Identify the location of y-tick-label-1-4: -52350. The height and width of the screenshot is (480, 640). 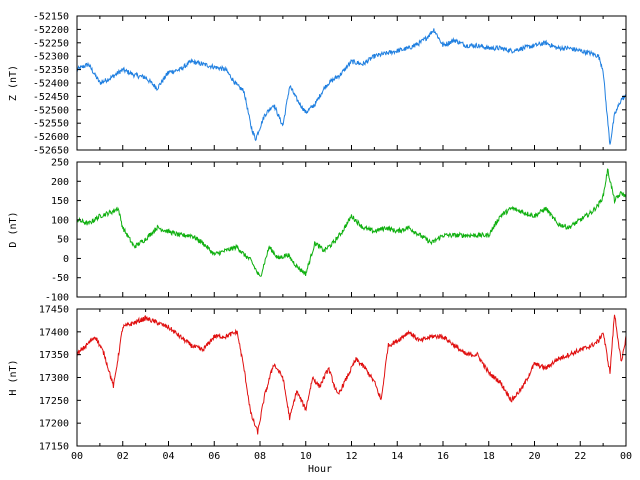
(51, 70).